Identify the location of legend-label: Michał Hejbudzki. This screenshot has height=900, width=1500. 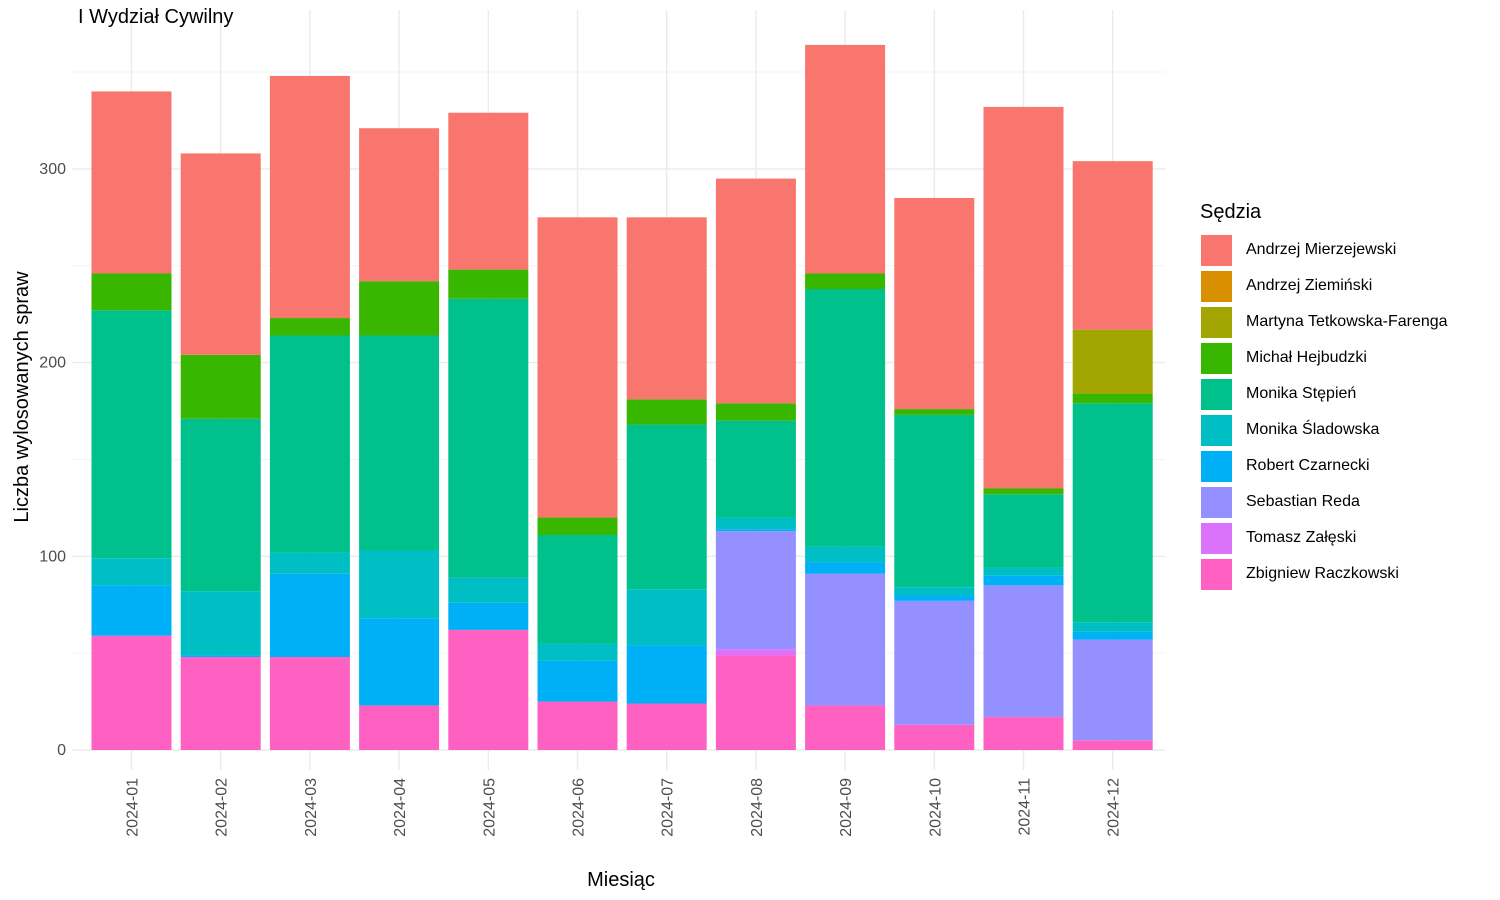
(1306, 357).